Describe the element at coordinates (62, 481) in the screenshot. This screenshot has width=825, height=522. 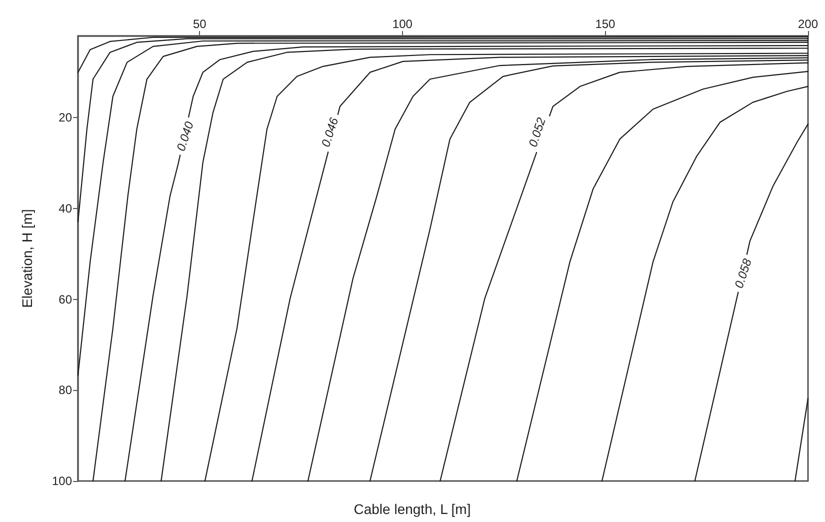
I see `y-tick-label: 100` at that location.